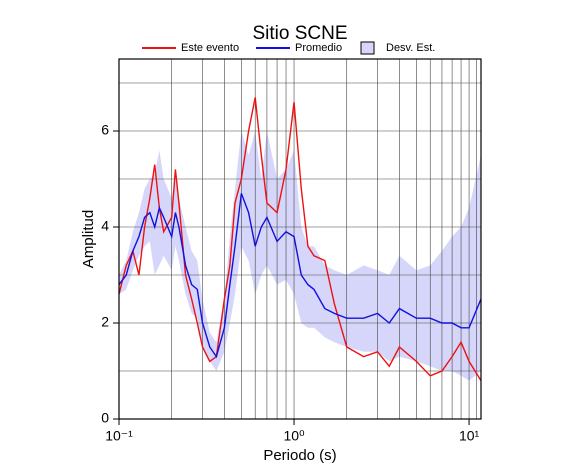 This screenshot has width=586, height=475. What do you see at coordinates (299, 455) in the screenshot?
I see `x-axis-label: Periodo (s)` at bounding box center [299, 455].